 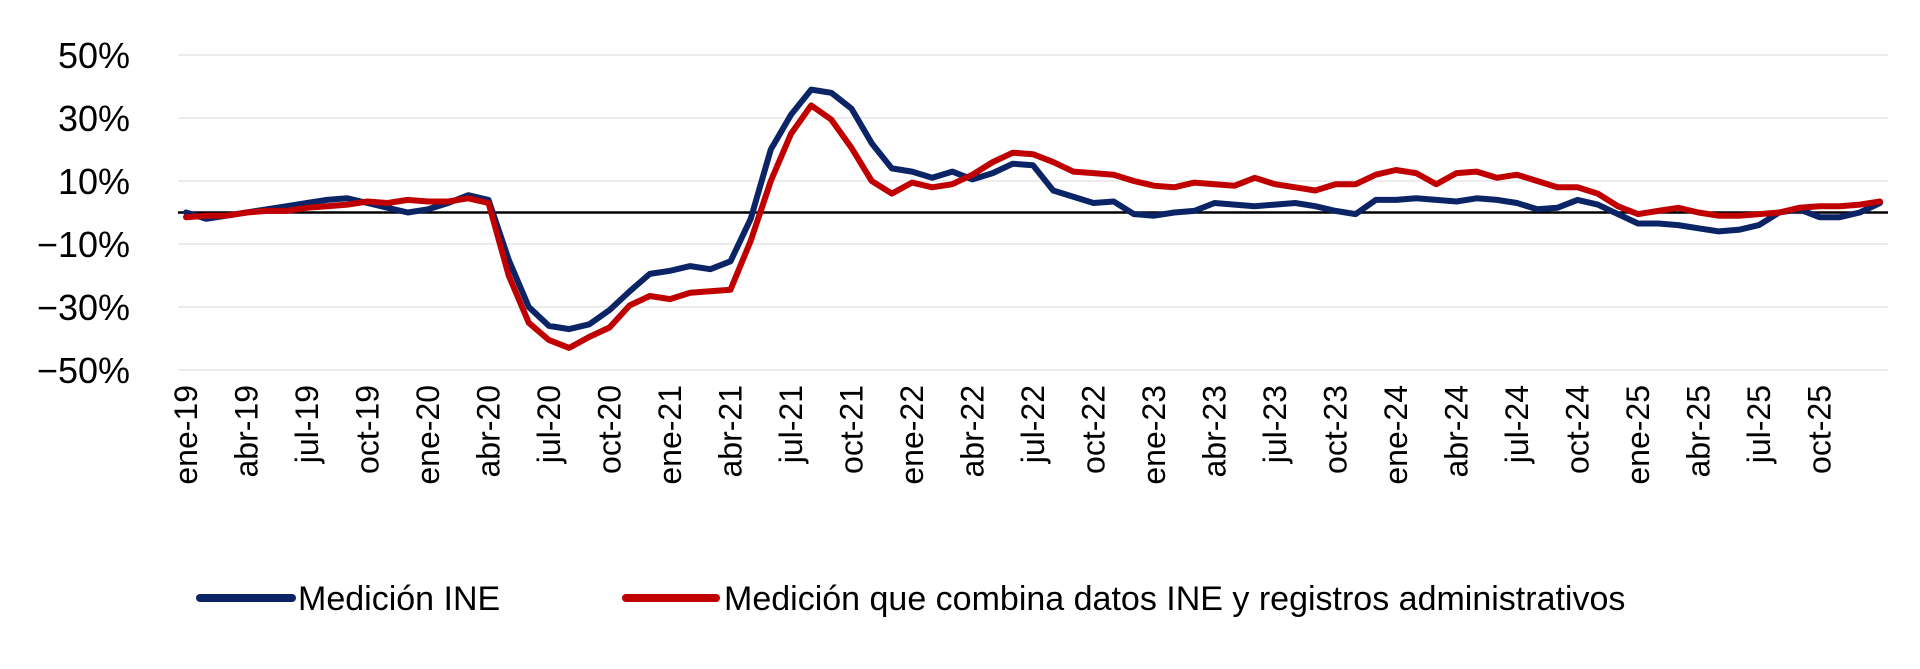 I want to click on x-tick-label: ene-24, so click(x=1396, y=435).